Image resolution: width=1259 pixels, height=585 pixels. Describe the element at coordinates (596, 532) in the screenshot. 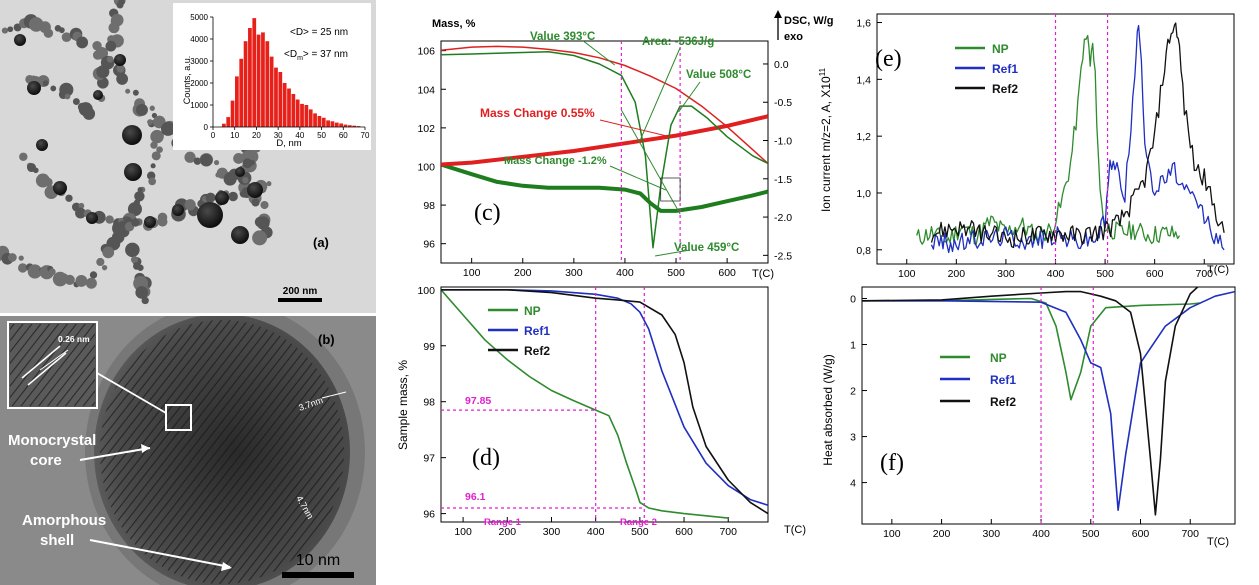

I see `x-tick-label: 400` at that location.